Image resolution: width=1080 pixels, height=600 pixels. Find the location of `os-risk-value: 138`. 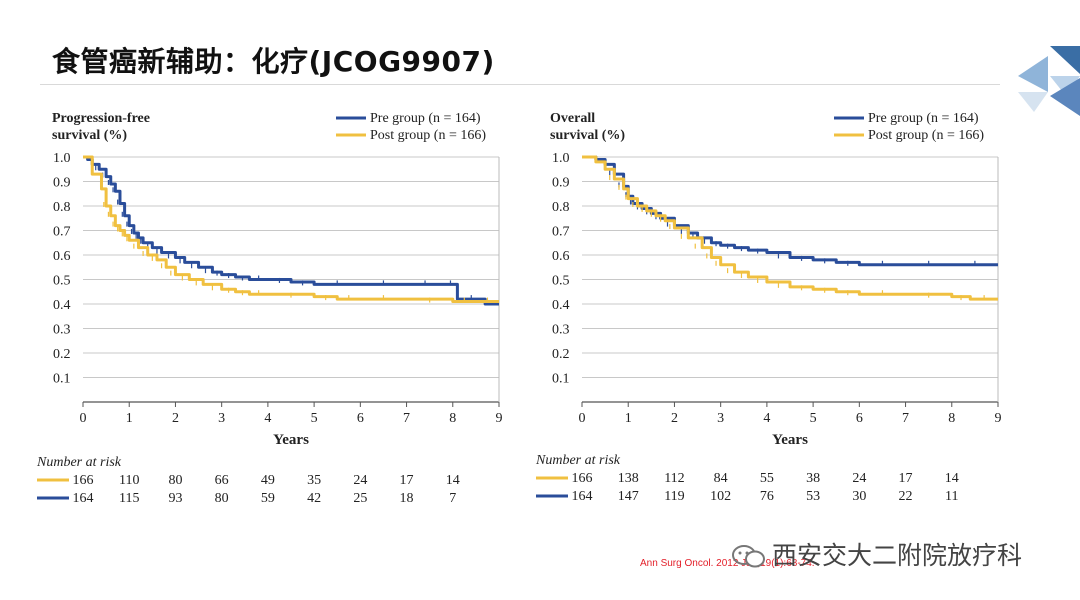

os-risk-value: 138 is located at coordinates (628, 478).